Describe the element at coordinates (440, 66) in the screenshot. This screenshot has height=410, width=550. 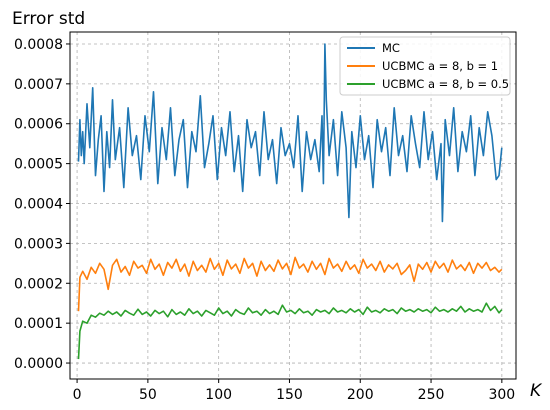
I see `legend-label-ucbmc-b1: UCBMC a = 8, b = 1` at that location.